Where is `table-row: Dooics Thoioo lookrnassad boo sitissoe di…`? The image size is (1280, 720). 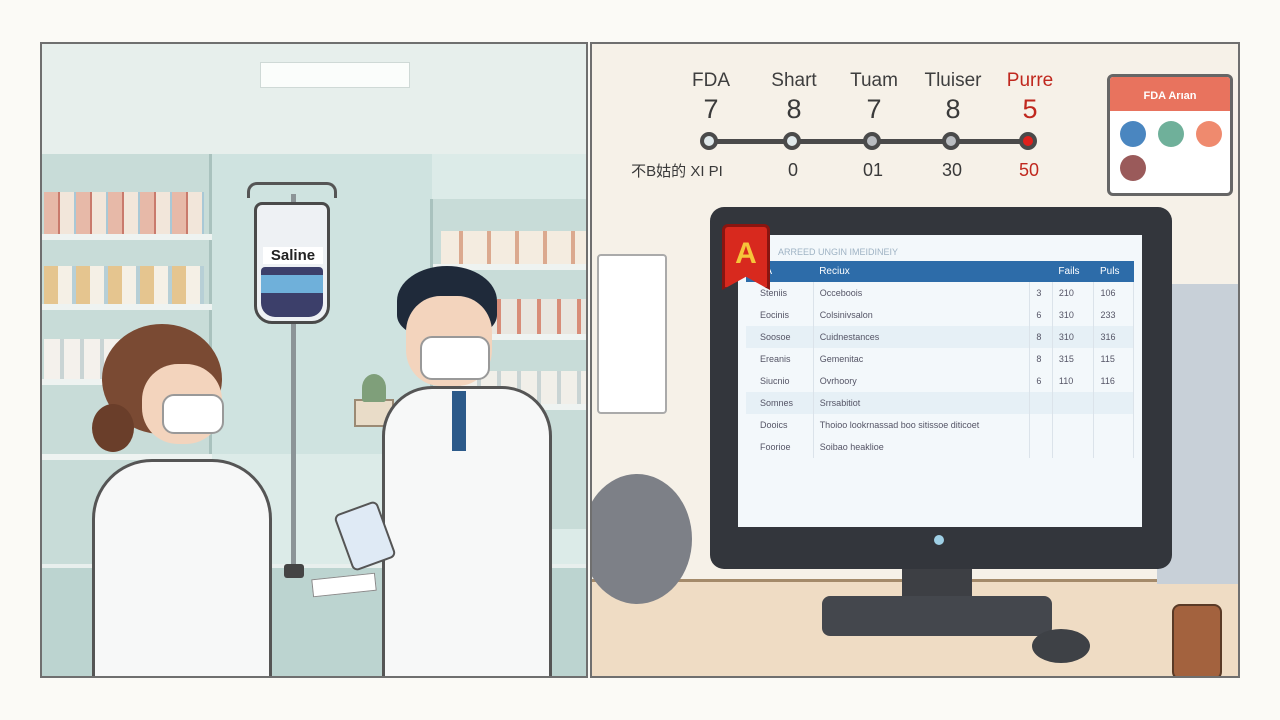
table-row: Dooics Thoioo lookrnassad boo sitissoe di… is located at coordinates (940, 425).